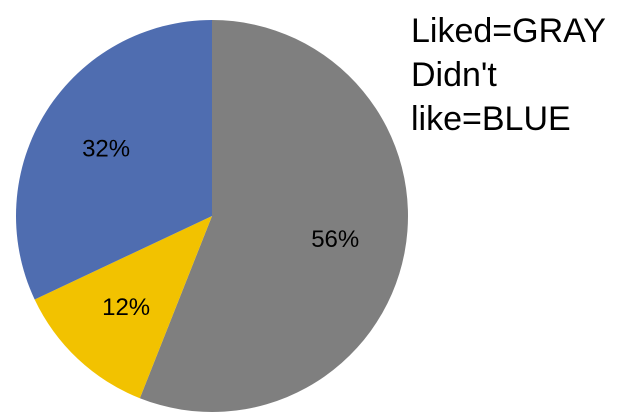 Image resolution: width=641 pixels, height=419 pixels. I want to click on note-line-1: Liked=GRAY, so click(508, 31).